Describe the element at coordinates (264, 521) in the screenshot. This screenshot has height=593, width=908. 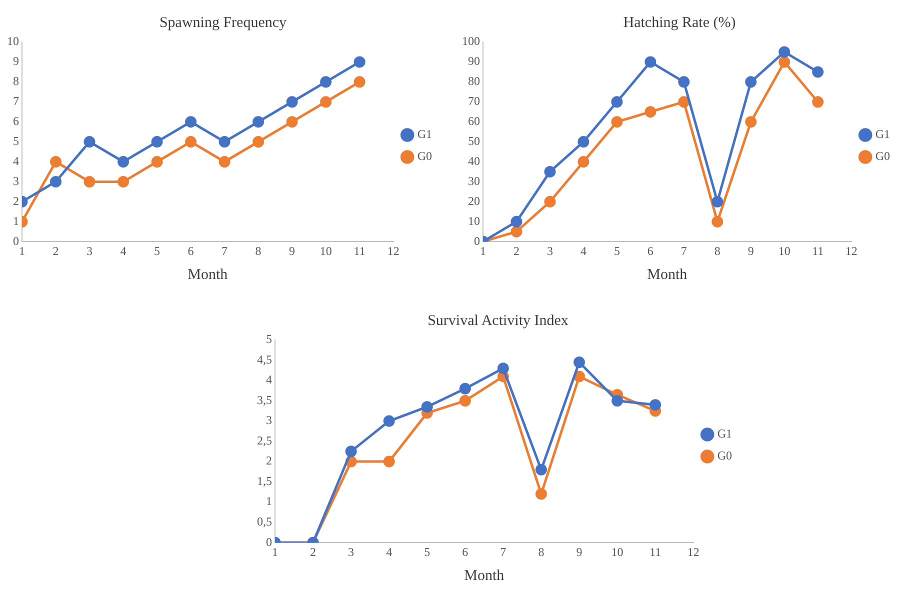
I see `y-tick-label: 0,5` at that location.